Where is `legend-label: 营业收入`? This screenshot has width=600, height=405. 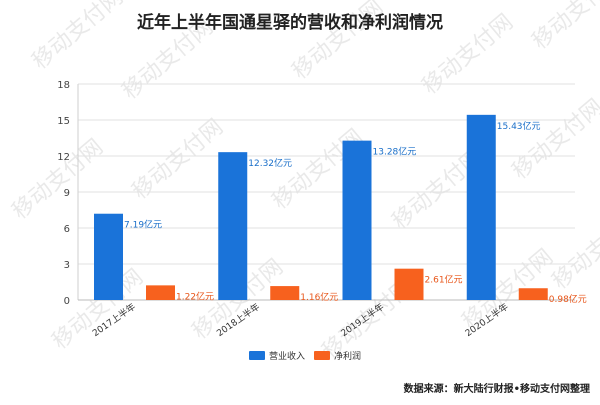
legend-label: 营业收入 is located at coordinates (287, 356).